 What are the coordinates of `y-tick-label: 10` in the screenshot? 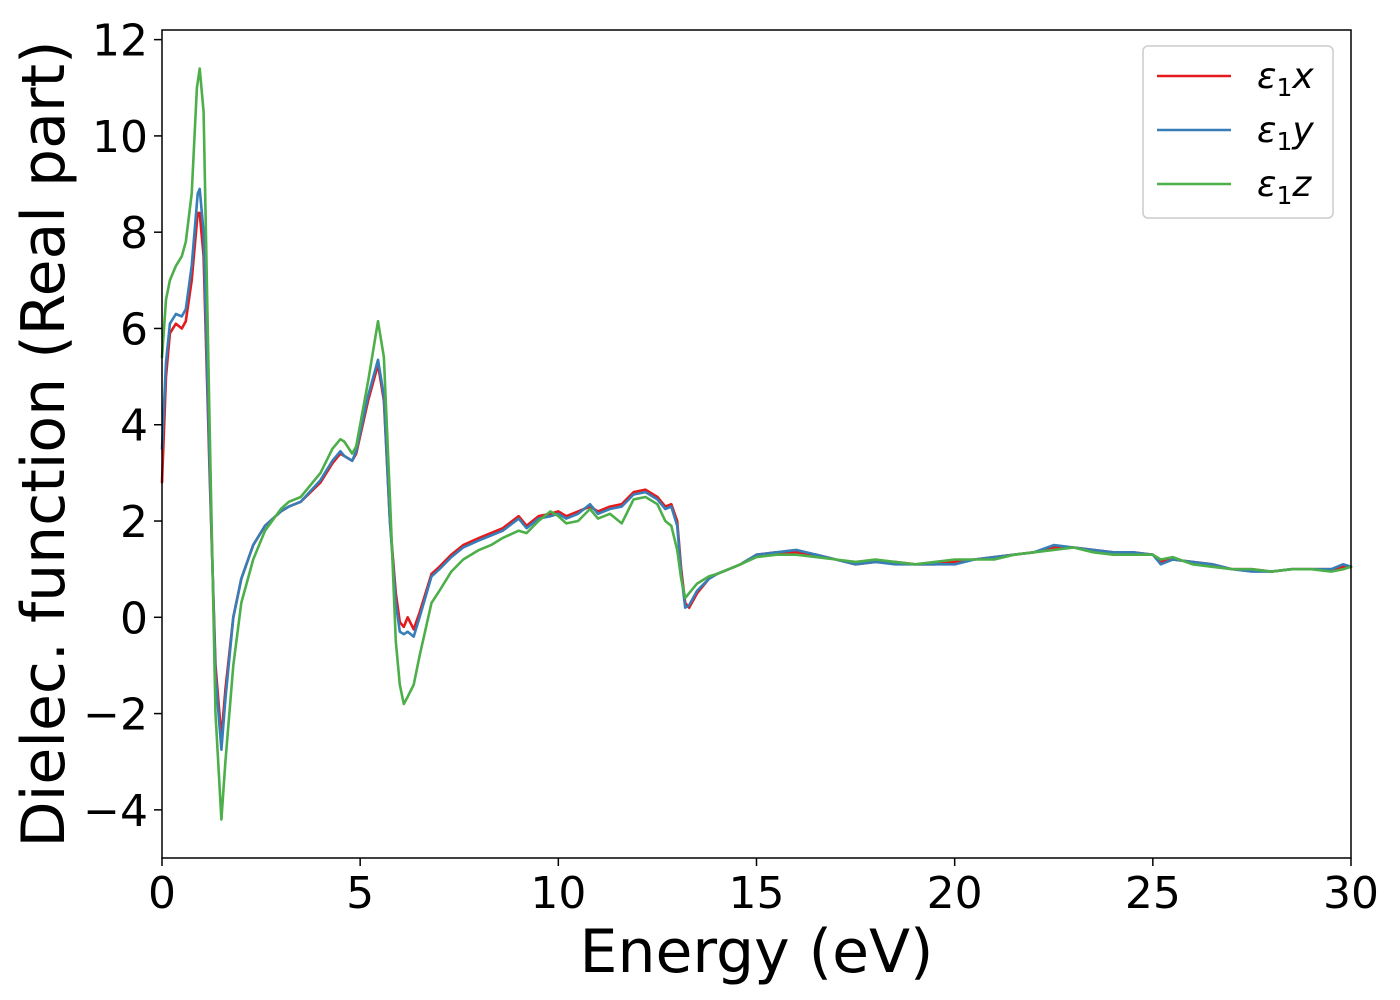 It's located at (120, 137).